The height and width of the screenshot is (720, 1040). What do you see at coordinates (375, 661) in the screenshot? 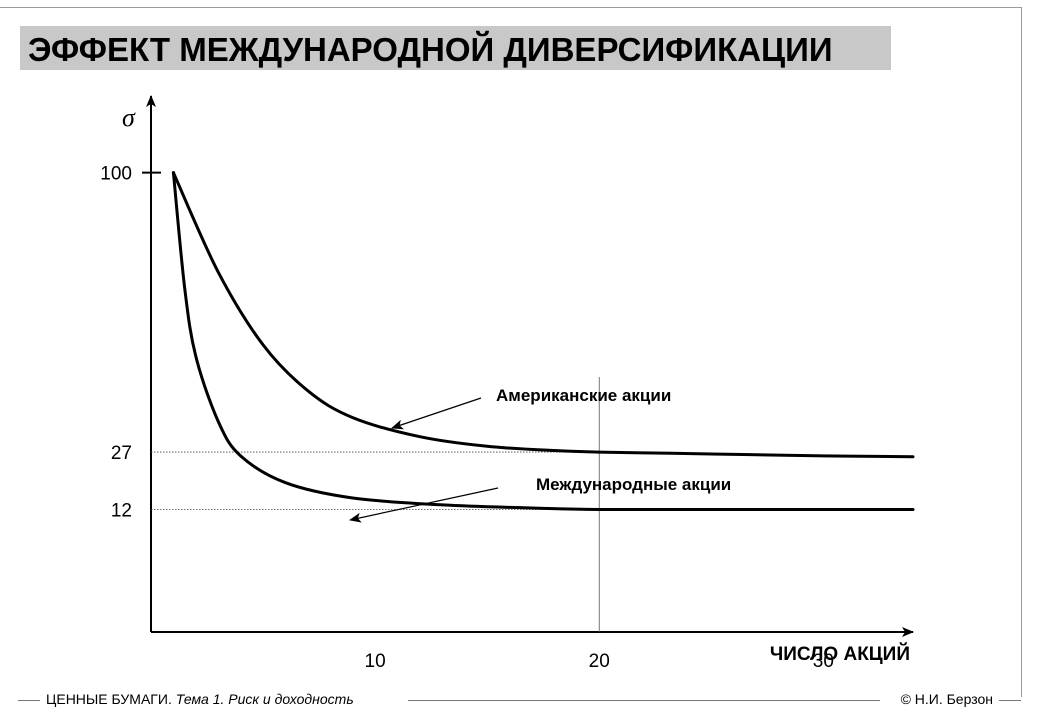
I see `x-tick-label: 10` at bounding box center [375, 661].